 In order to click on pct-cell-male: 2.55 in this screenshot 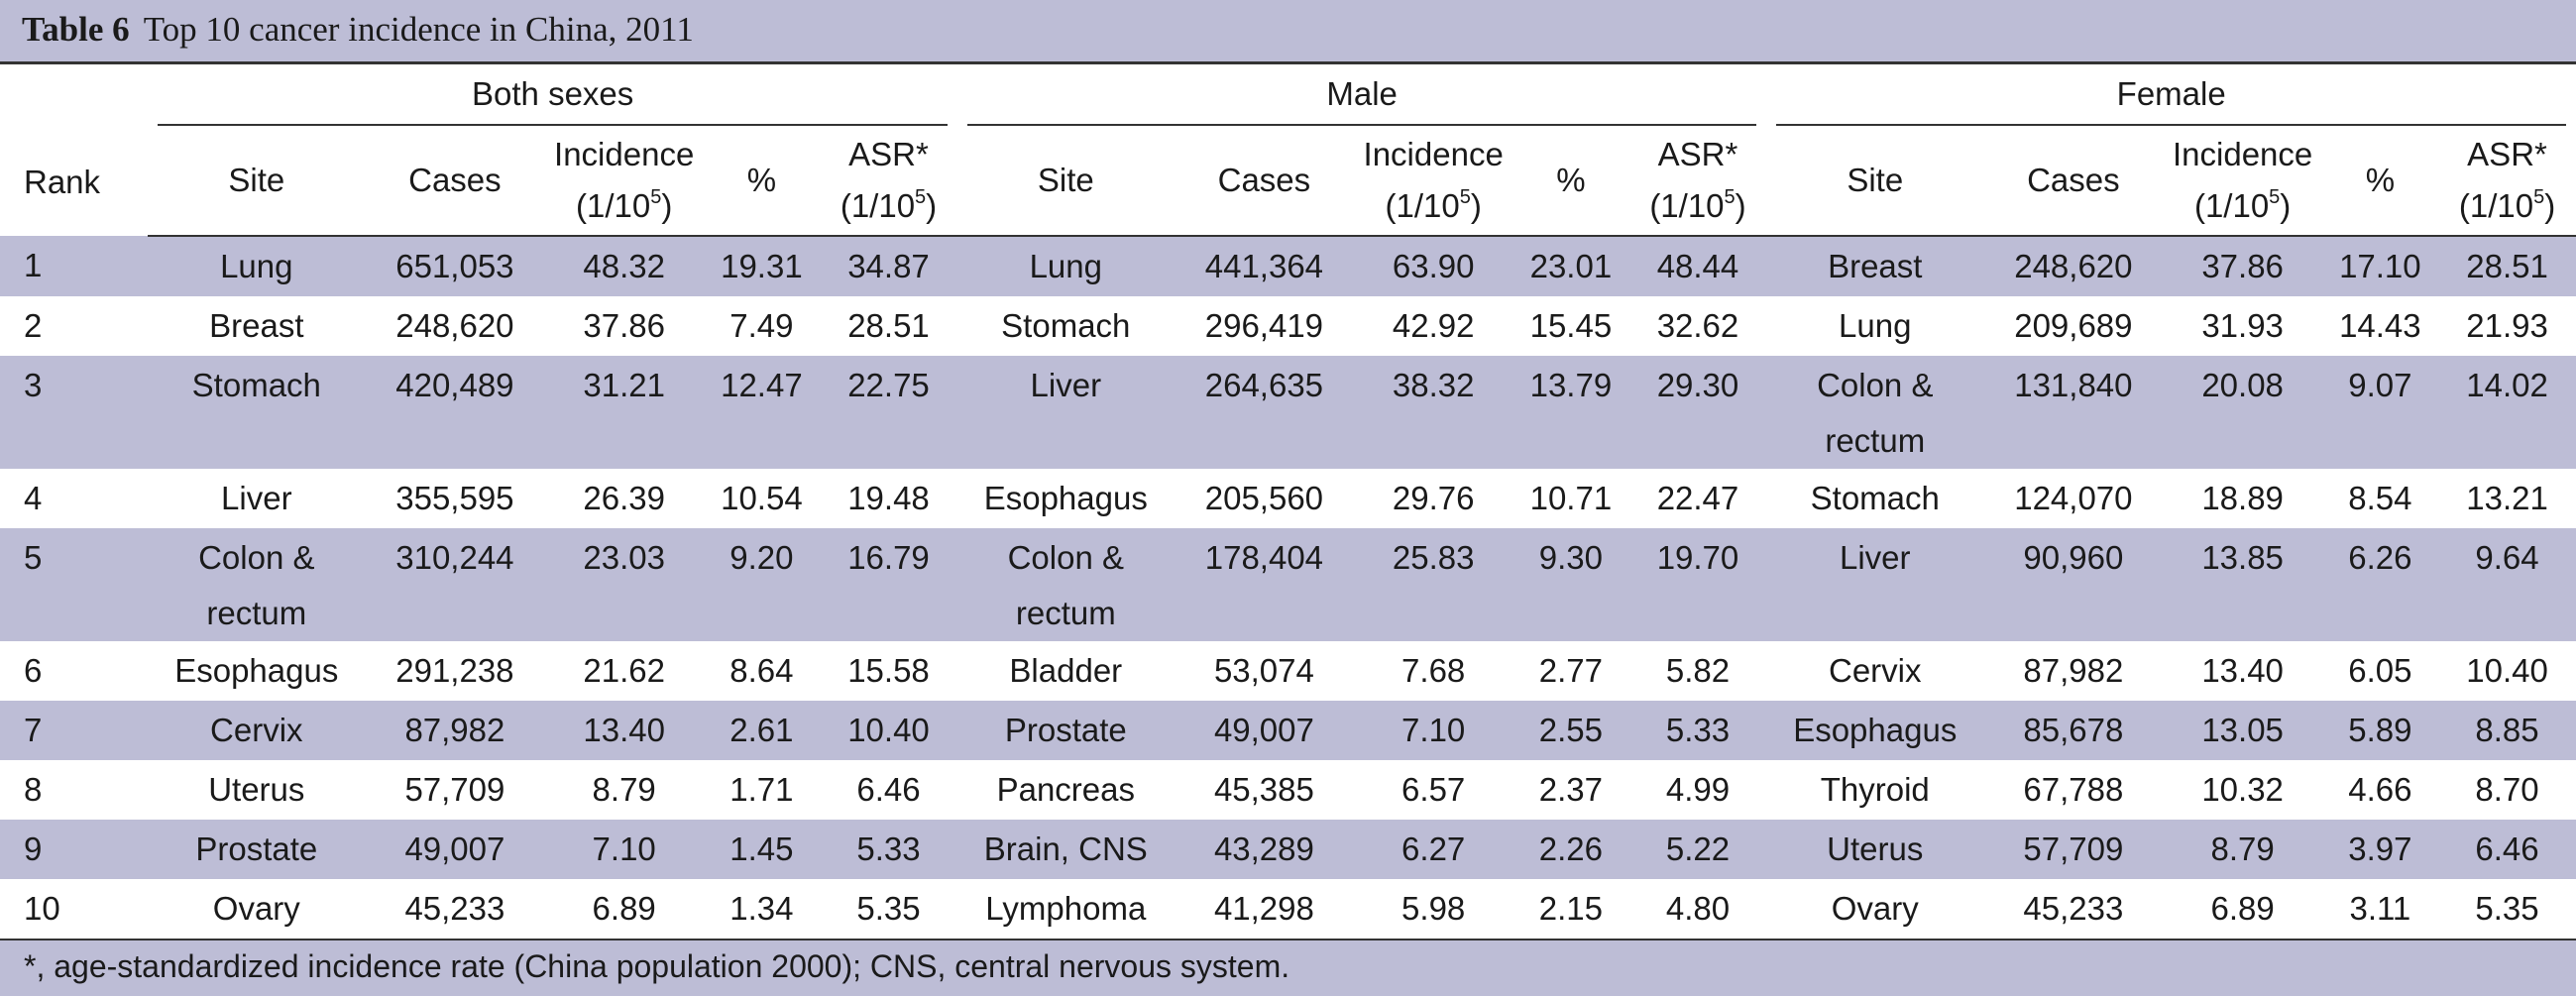, I will do `click(1570, 730)`.